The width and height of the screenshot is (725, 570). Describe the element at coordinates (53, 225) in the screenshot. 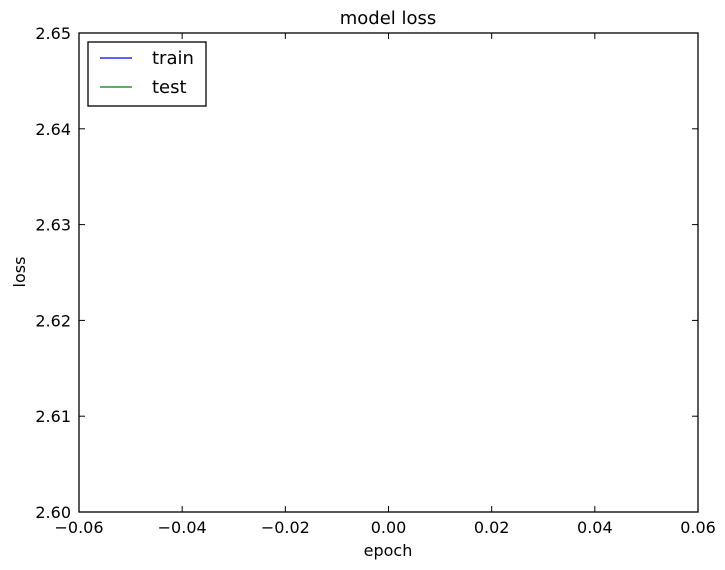

I see `y-tick-label: 2.63` at that location.